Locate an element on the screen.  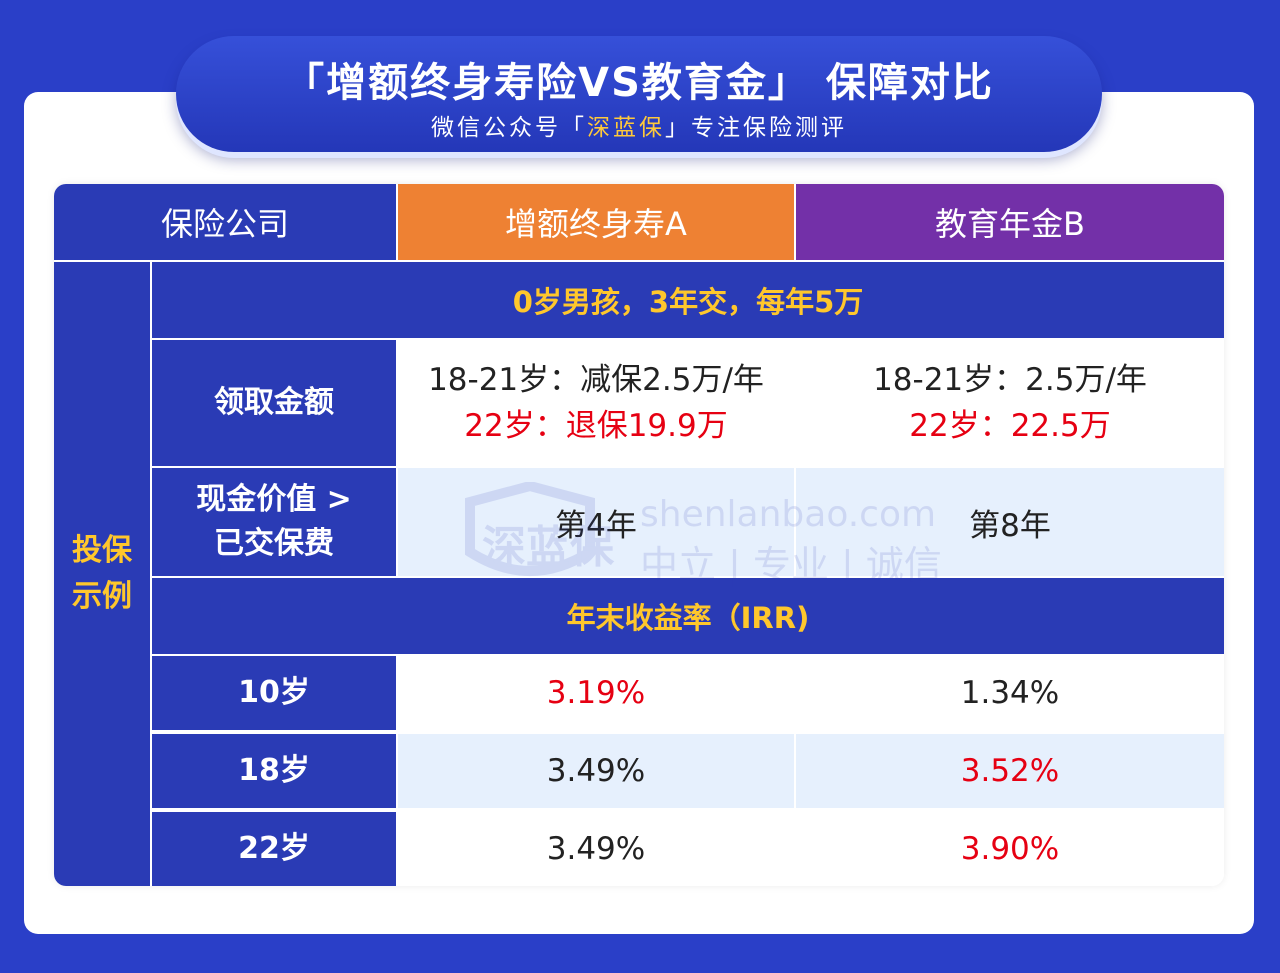
section-label-line2: 示例 is located at coordinates (102, 596).